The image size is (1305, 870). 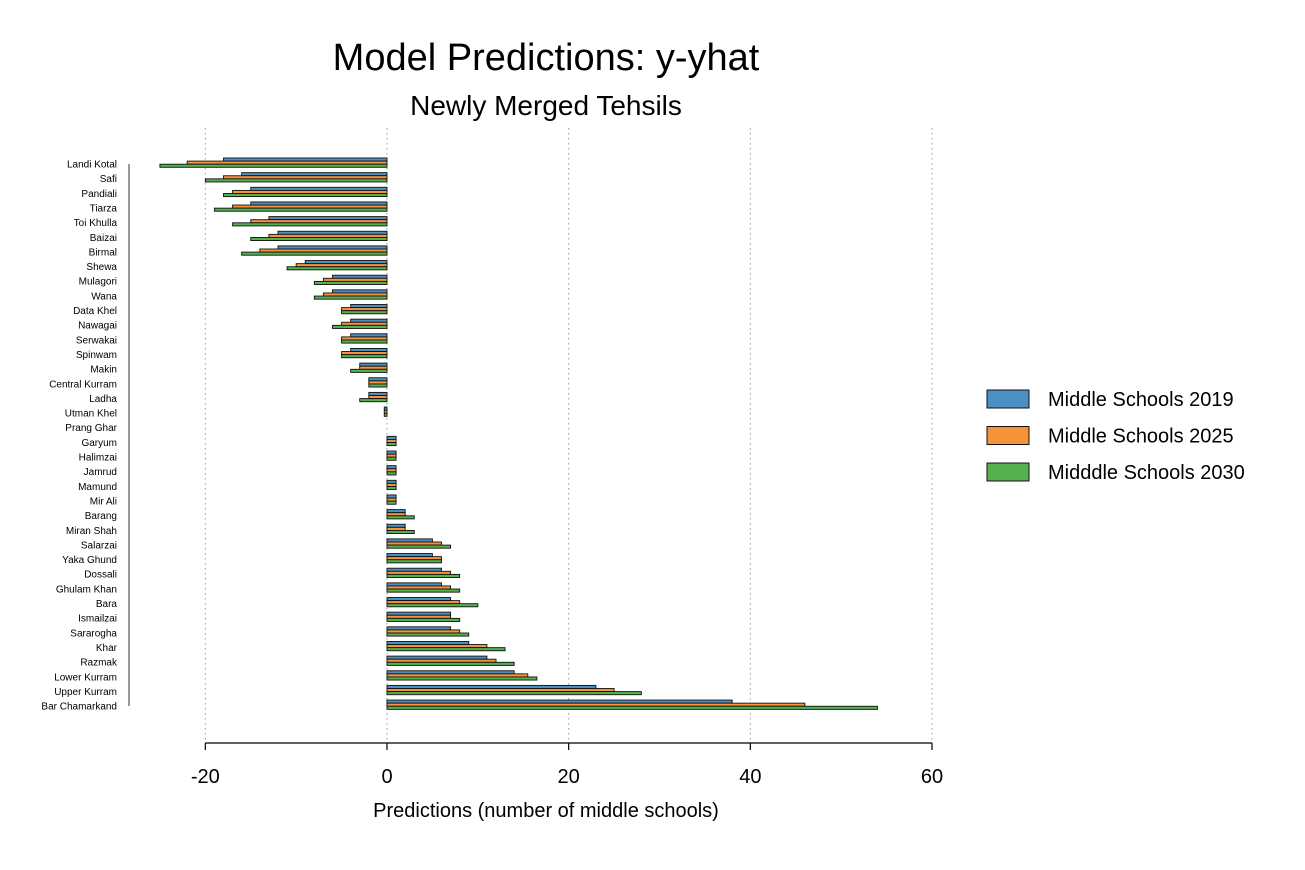 I want to click on chart-subtitle: Newly Merged Tehsils, so click(x=546, y=105).